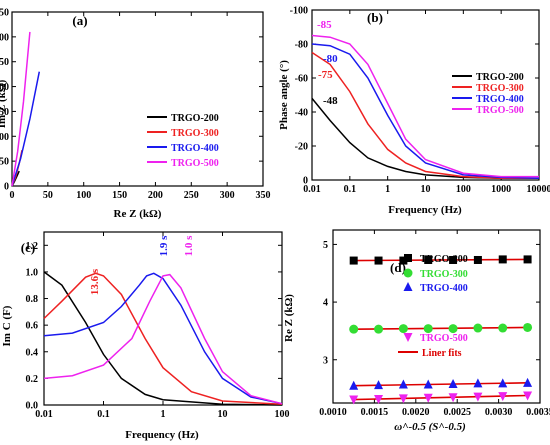 The height and width of the screenshot is (445, 550). Describe the element at coordinates (4, 112) in the screenshot. I see `y-tick-label: 150` at that location.